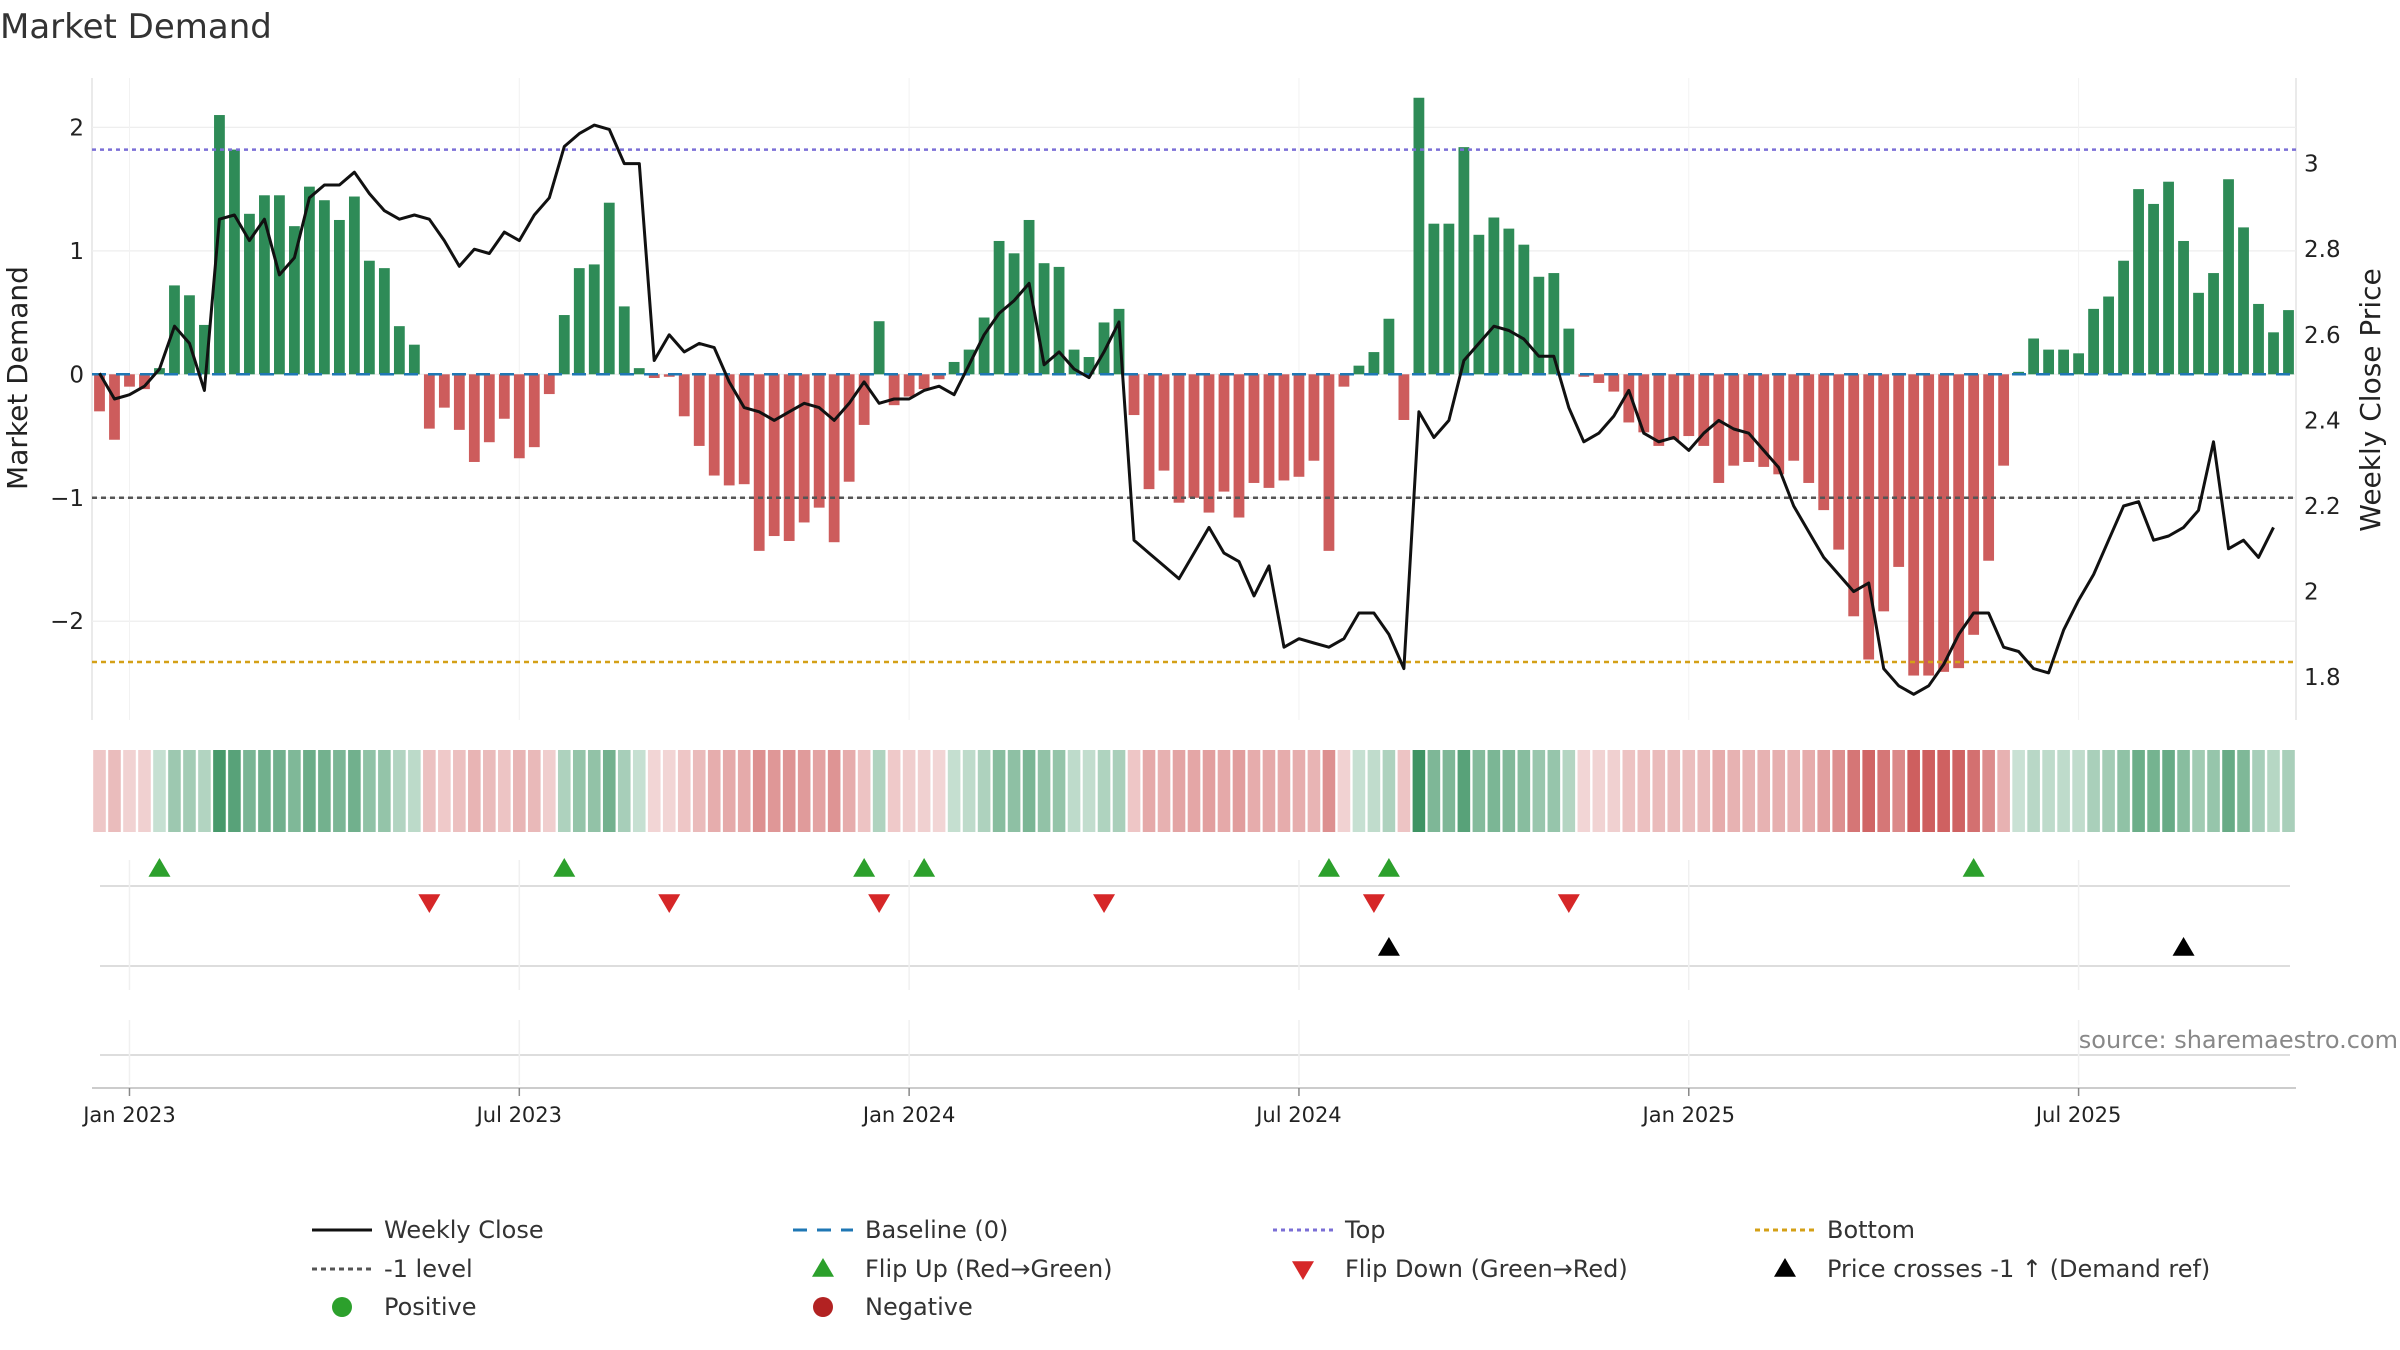  What do you see at coordinates (76, 128) in the screenshot?
I see `left-tick-label: 2` at bounding box center [76, 128].